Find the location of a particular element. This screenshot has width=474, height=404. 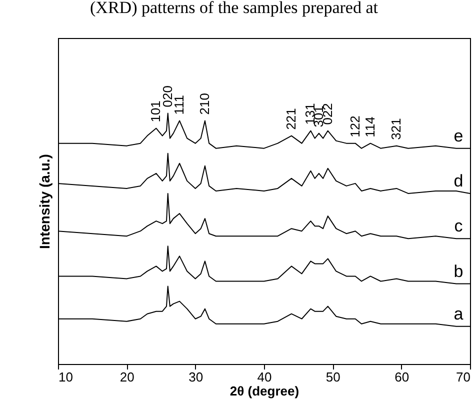

series-label: c is located at coordinates (459, 226).